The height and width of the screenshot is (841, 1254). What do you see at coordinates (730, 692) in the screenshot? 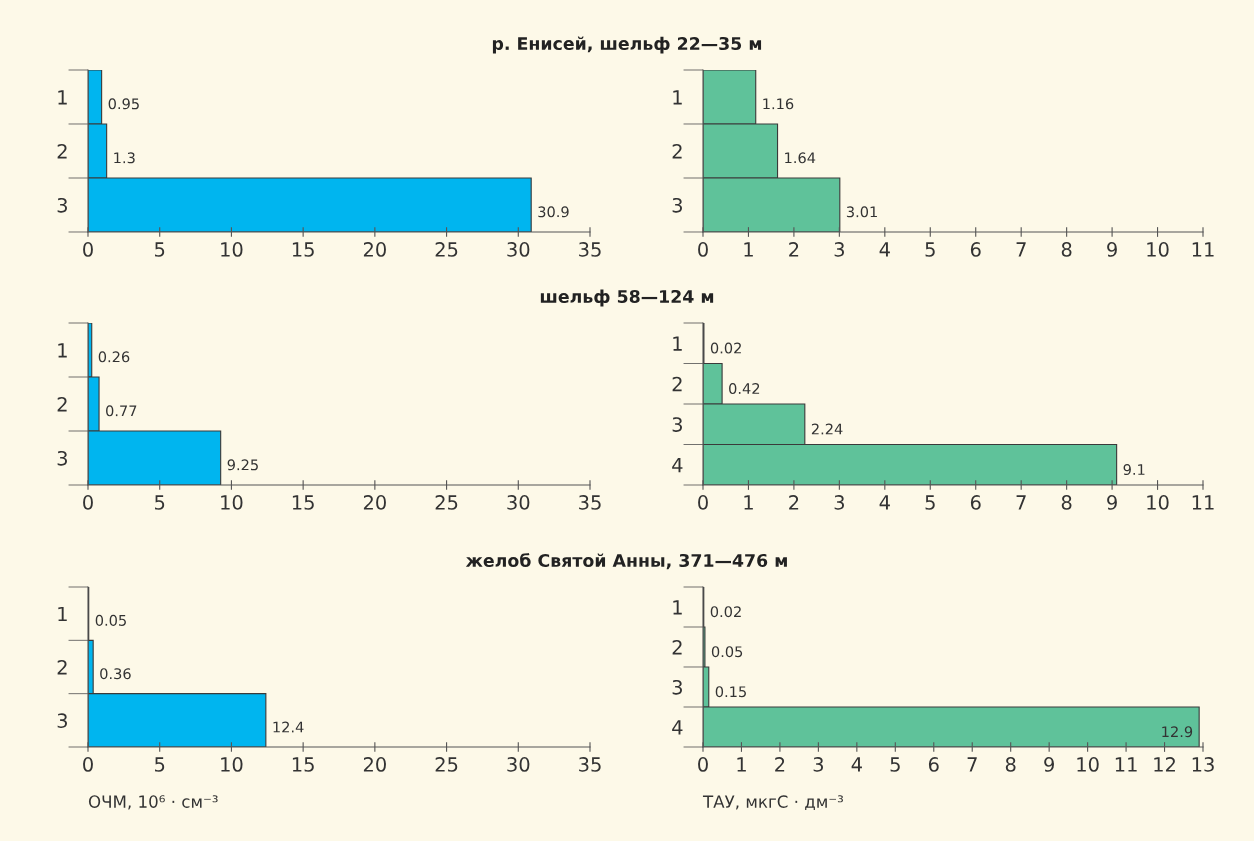
I see `data-label: 0.15` at bounding box center [730, 692].